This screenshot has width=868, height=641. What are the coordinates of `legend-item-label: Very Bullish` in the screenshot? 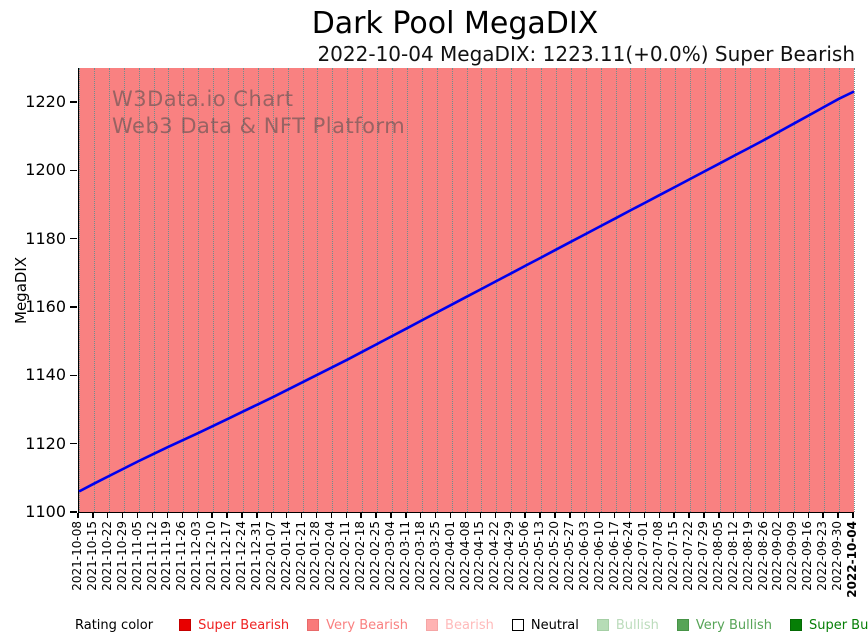 It's located at (733, 625).